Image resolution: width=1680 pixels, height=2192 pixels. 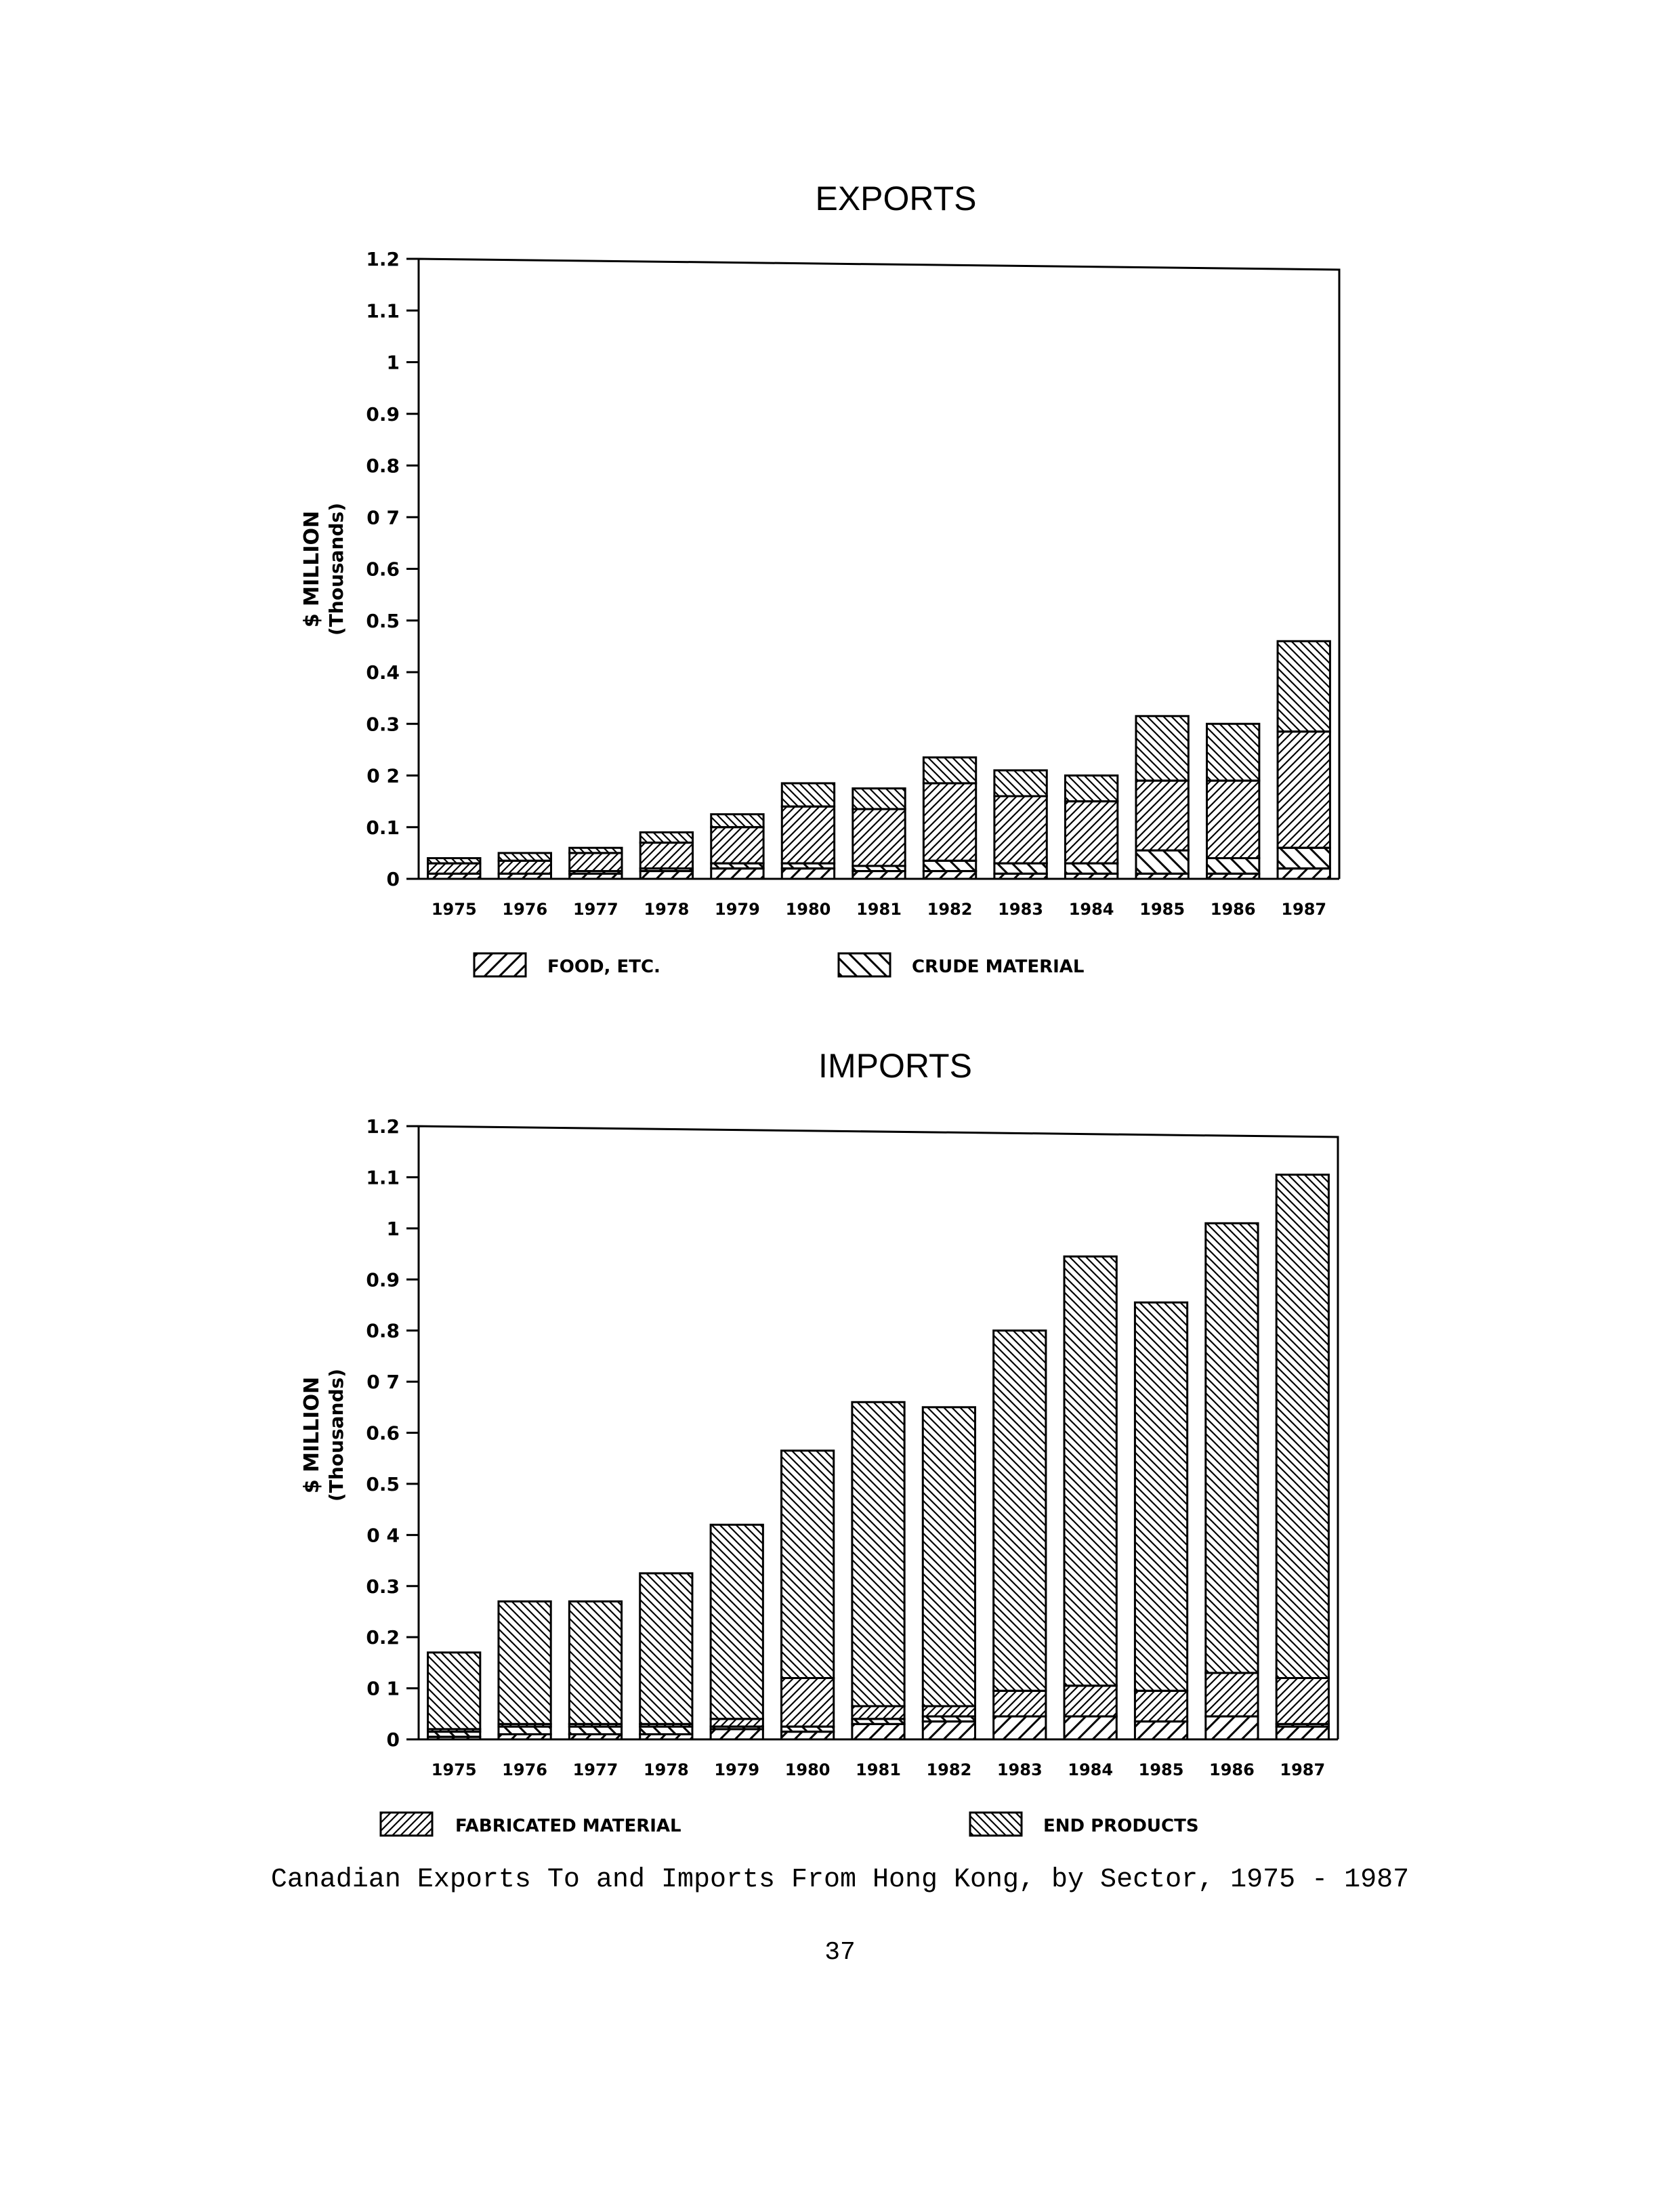 I want to click on x-tick-label: 1980, so click(x=808, y=1769).